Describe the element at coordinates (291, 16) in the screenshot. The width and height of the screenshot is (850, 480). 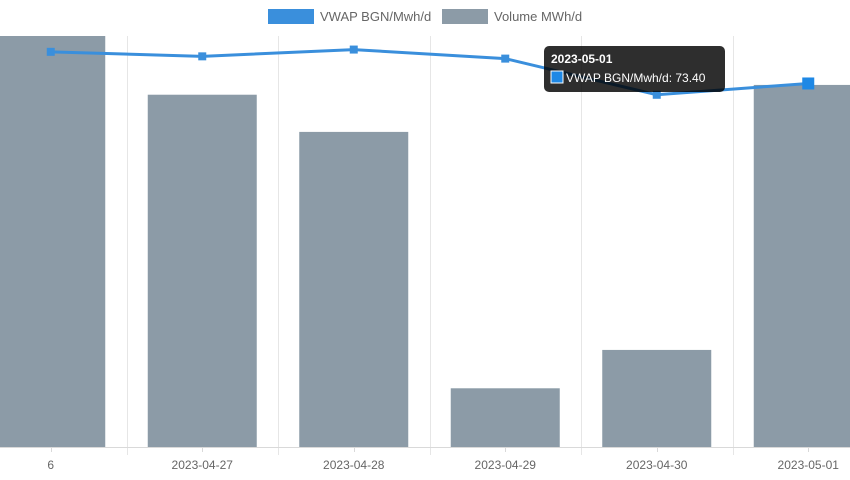
I see `legend-swatch-vwap` at that location.